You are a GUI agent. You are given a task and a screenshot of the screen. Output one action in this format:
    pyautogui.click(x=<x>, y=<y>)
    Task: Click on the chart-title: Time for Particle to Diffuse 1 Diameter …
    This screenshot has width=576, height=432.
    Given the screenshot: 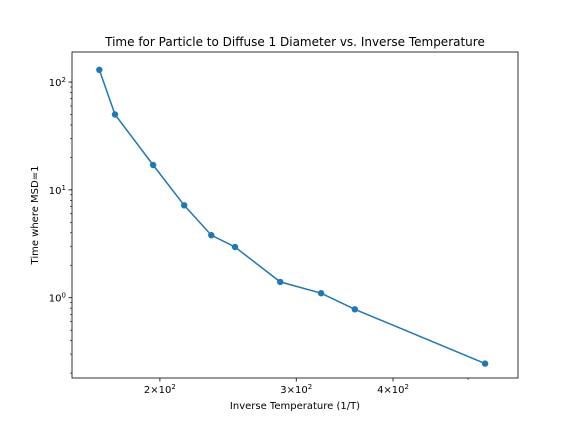 What is the action you would take?
    pyautogui.click(x=294, y=42)
    